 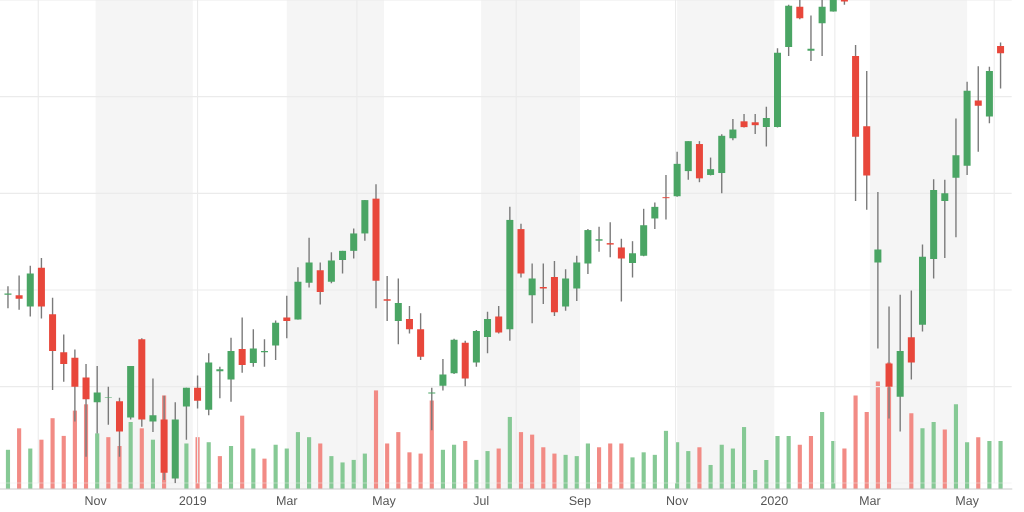 I want to click on x-tick-label: Jul, so click(x=481, y=500).